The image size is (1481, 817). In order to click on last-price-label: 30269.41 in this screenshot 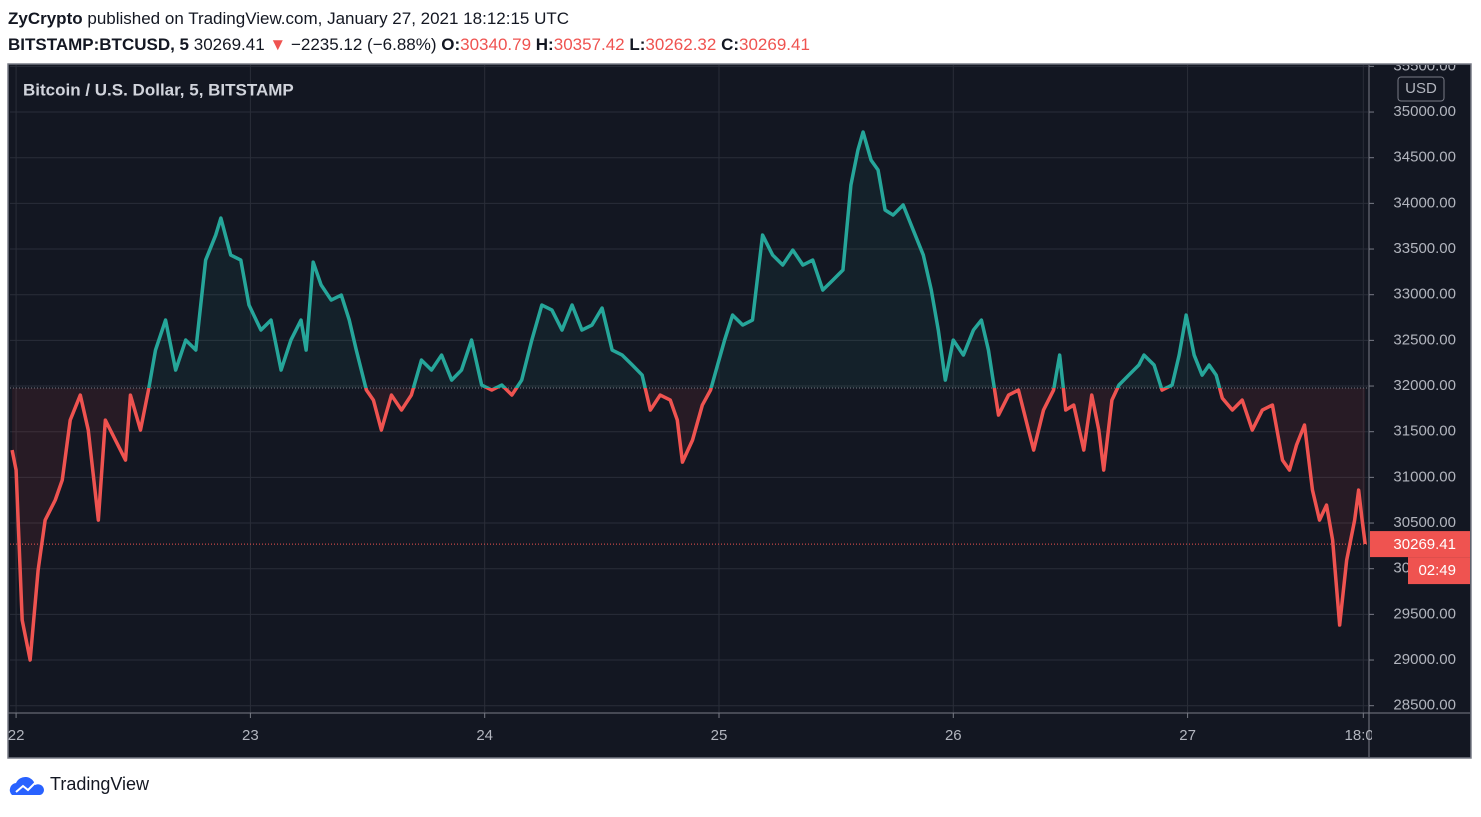, I will do `click(1424, 544)`.